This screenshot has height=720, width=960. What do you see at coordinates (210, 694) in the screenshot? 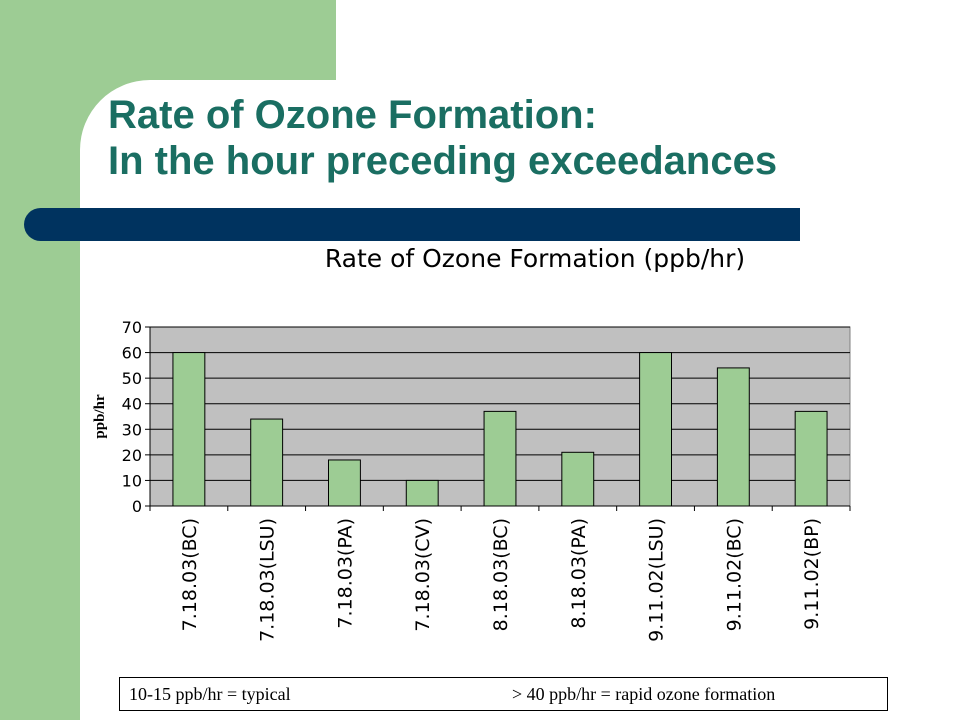
I see `footnote-typical: 10-15 ppb/hr = typical` at bounding box center [210, 694].